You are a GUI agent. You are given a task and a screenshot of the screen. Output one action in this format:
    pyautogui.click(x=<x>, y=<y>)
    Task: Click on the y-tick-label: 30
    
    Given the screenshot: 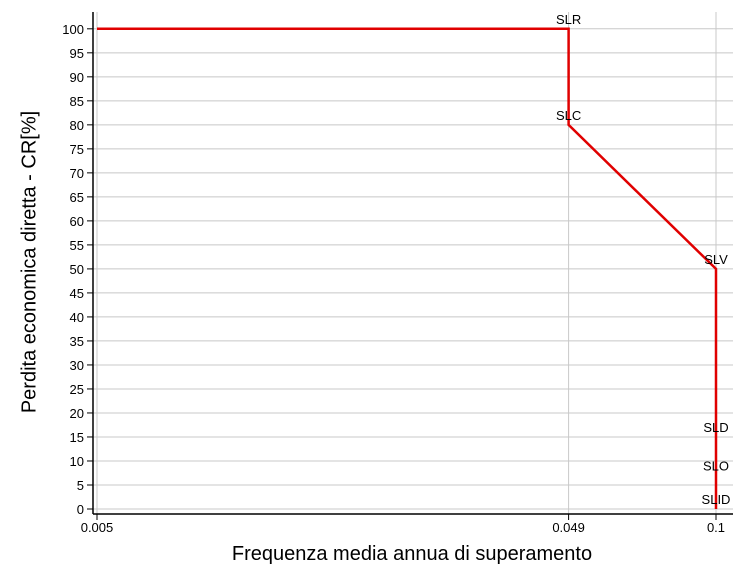 What is the action you would take?
    pyautogui.click(x=77, y=365)
    